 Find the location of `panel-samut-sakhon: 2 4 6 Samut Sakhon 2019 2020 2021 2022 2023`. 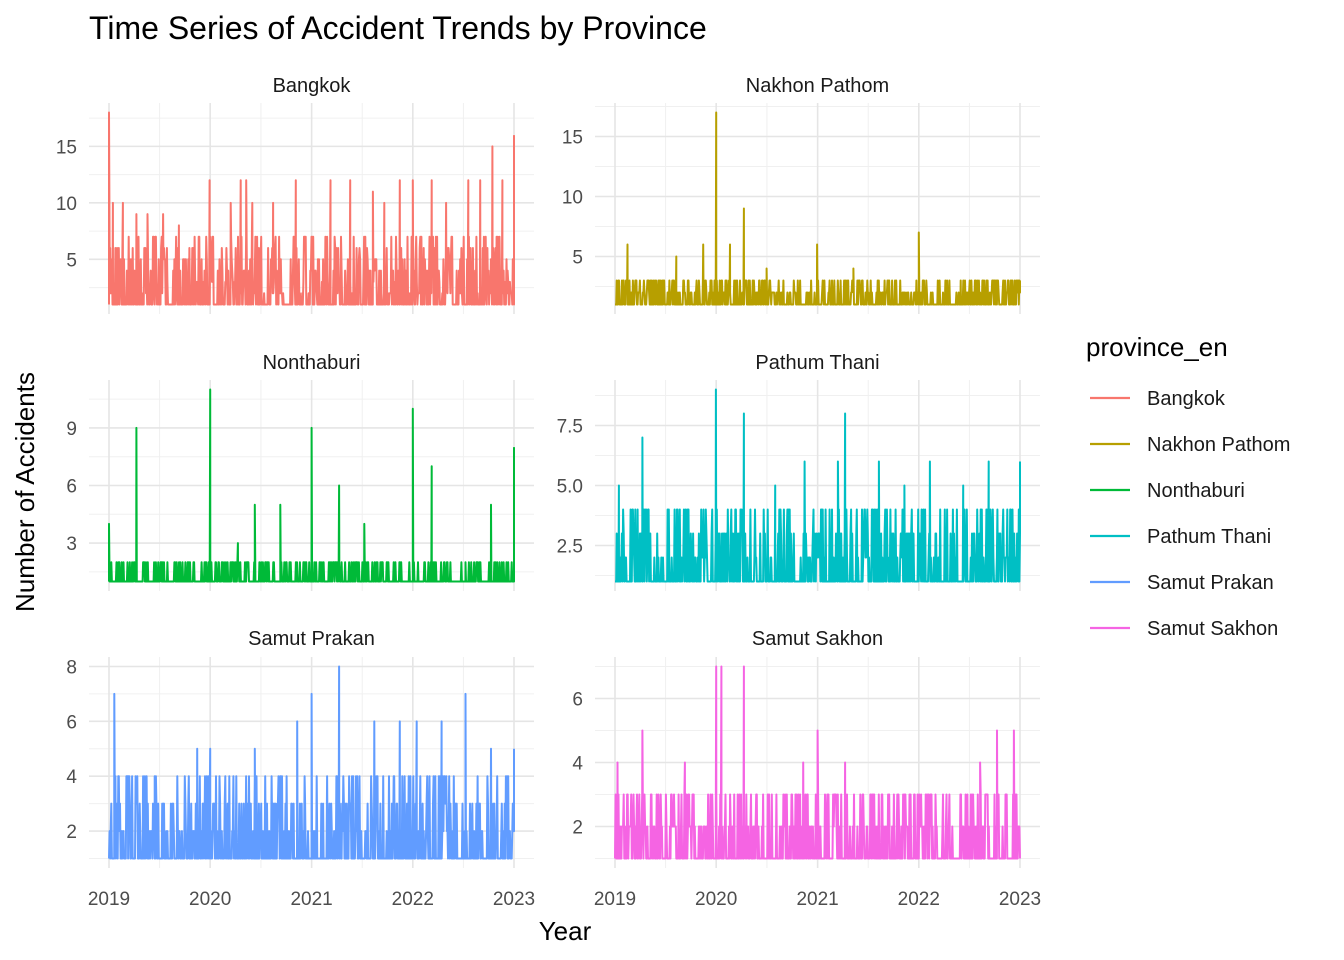

panel-samut-sakhon: 2 4 6 Samut Sakhon 2019 2020 2021 2022 2023 is located at coordinates (806, 769).